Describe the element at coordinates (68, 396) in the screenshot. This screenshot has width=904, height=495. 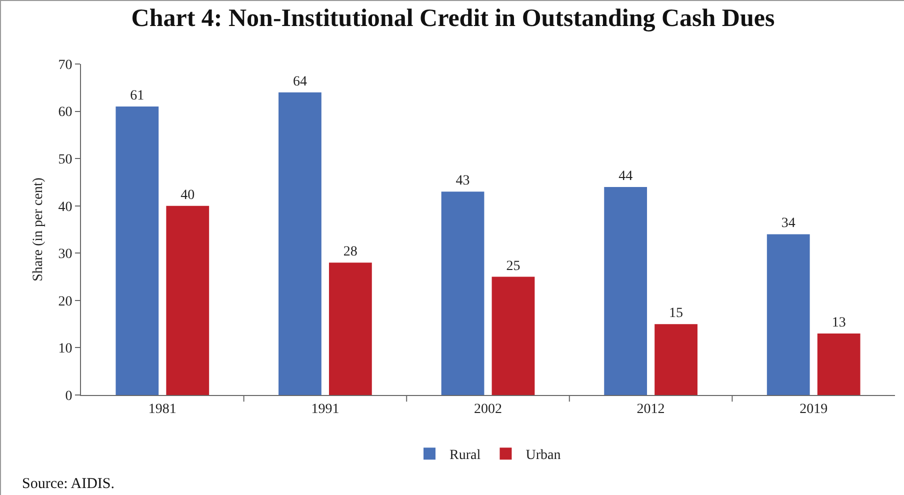
I see `y-tick-label: 0` at that location.